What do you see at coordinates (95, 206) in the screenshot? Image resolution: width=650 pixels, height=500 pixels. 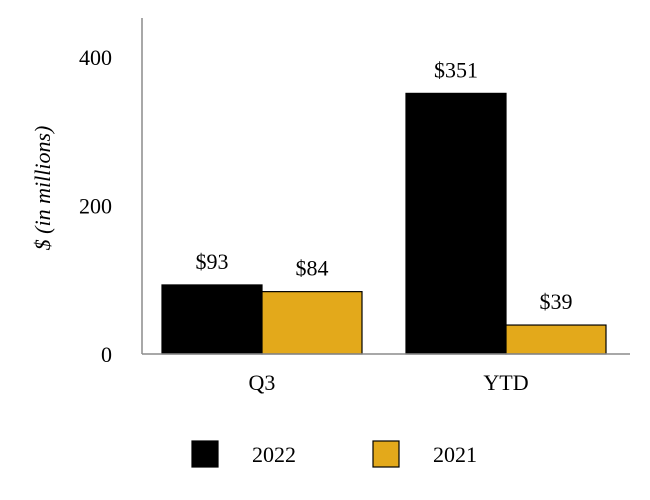 I see `y-tick-label: 200` at bounding box center [95, 206].